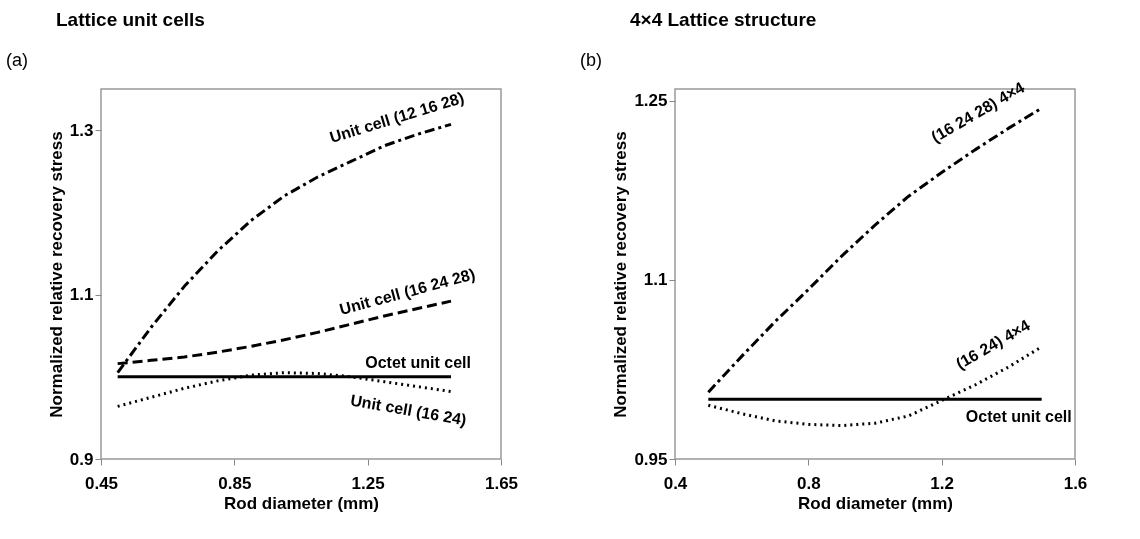 This screenshot has width=1140, height=539. What do you see at coordinates (675, 483) in the screenshot?
I see `x-tick-label: 0.4` at bounding box center [675, 483].